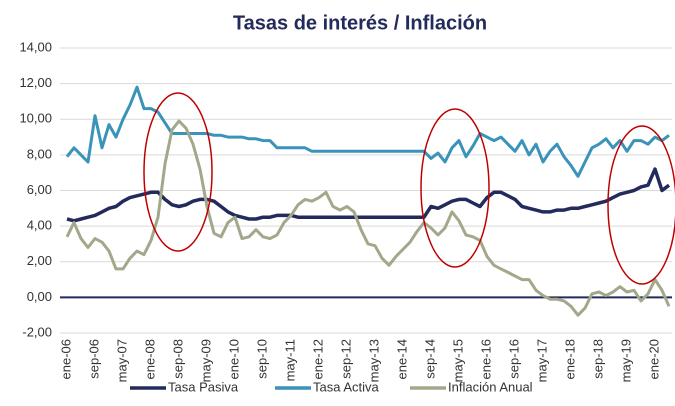  Describe the element at coordinates (39, 225) in the screenshot. I see `y-tick-label: 4,00` at that location.